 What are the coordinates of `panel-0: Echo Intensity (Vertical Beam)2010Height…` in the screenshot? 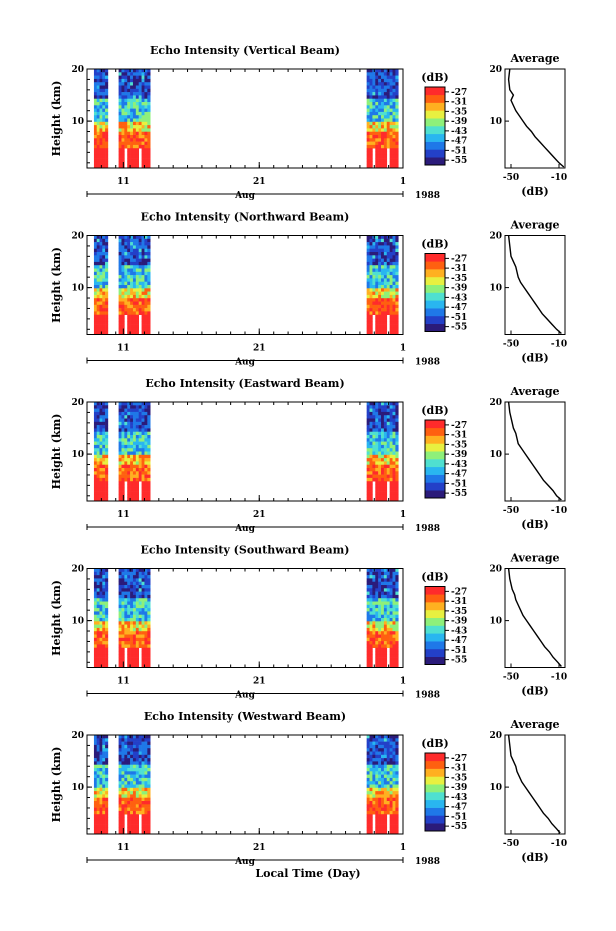 It's located at (308, 122).